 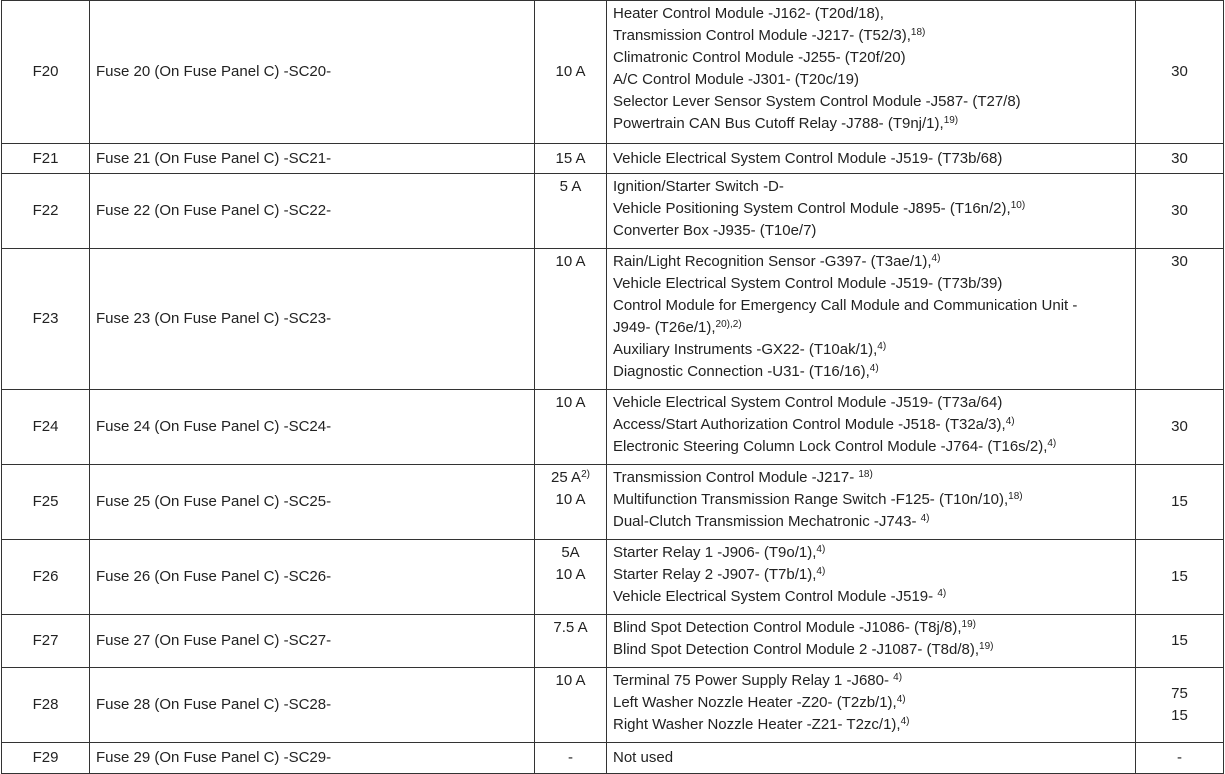 What do you see at coordinates (45, 211) in the screenshot?
I see `fuse-id-cell: F22` at bounding box center [45, 211].